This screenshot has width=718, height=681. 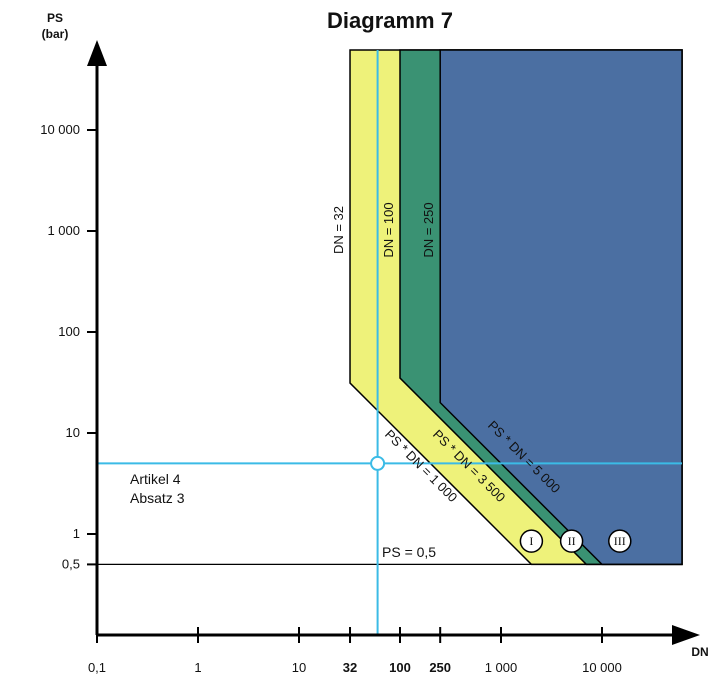 I want to click on y-tick-label: 1 000, so click(x=63, y=230).